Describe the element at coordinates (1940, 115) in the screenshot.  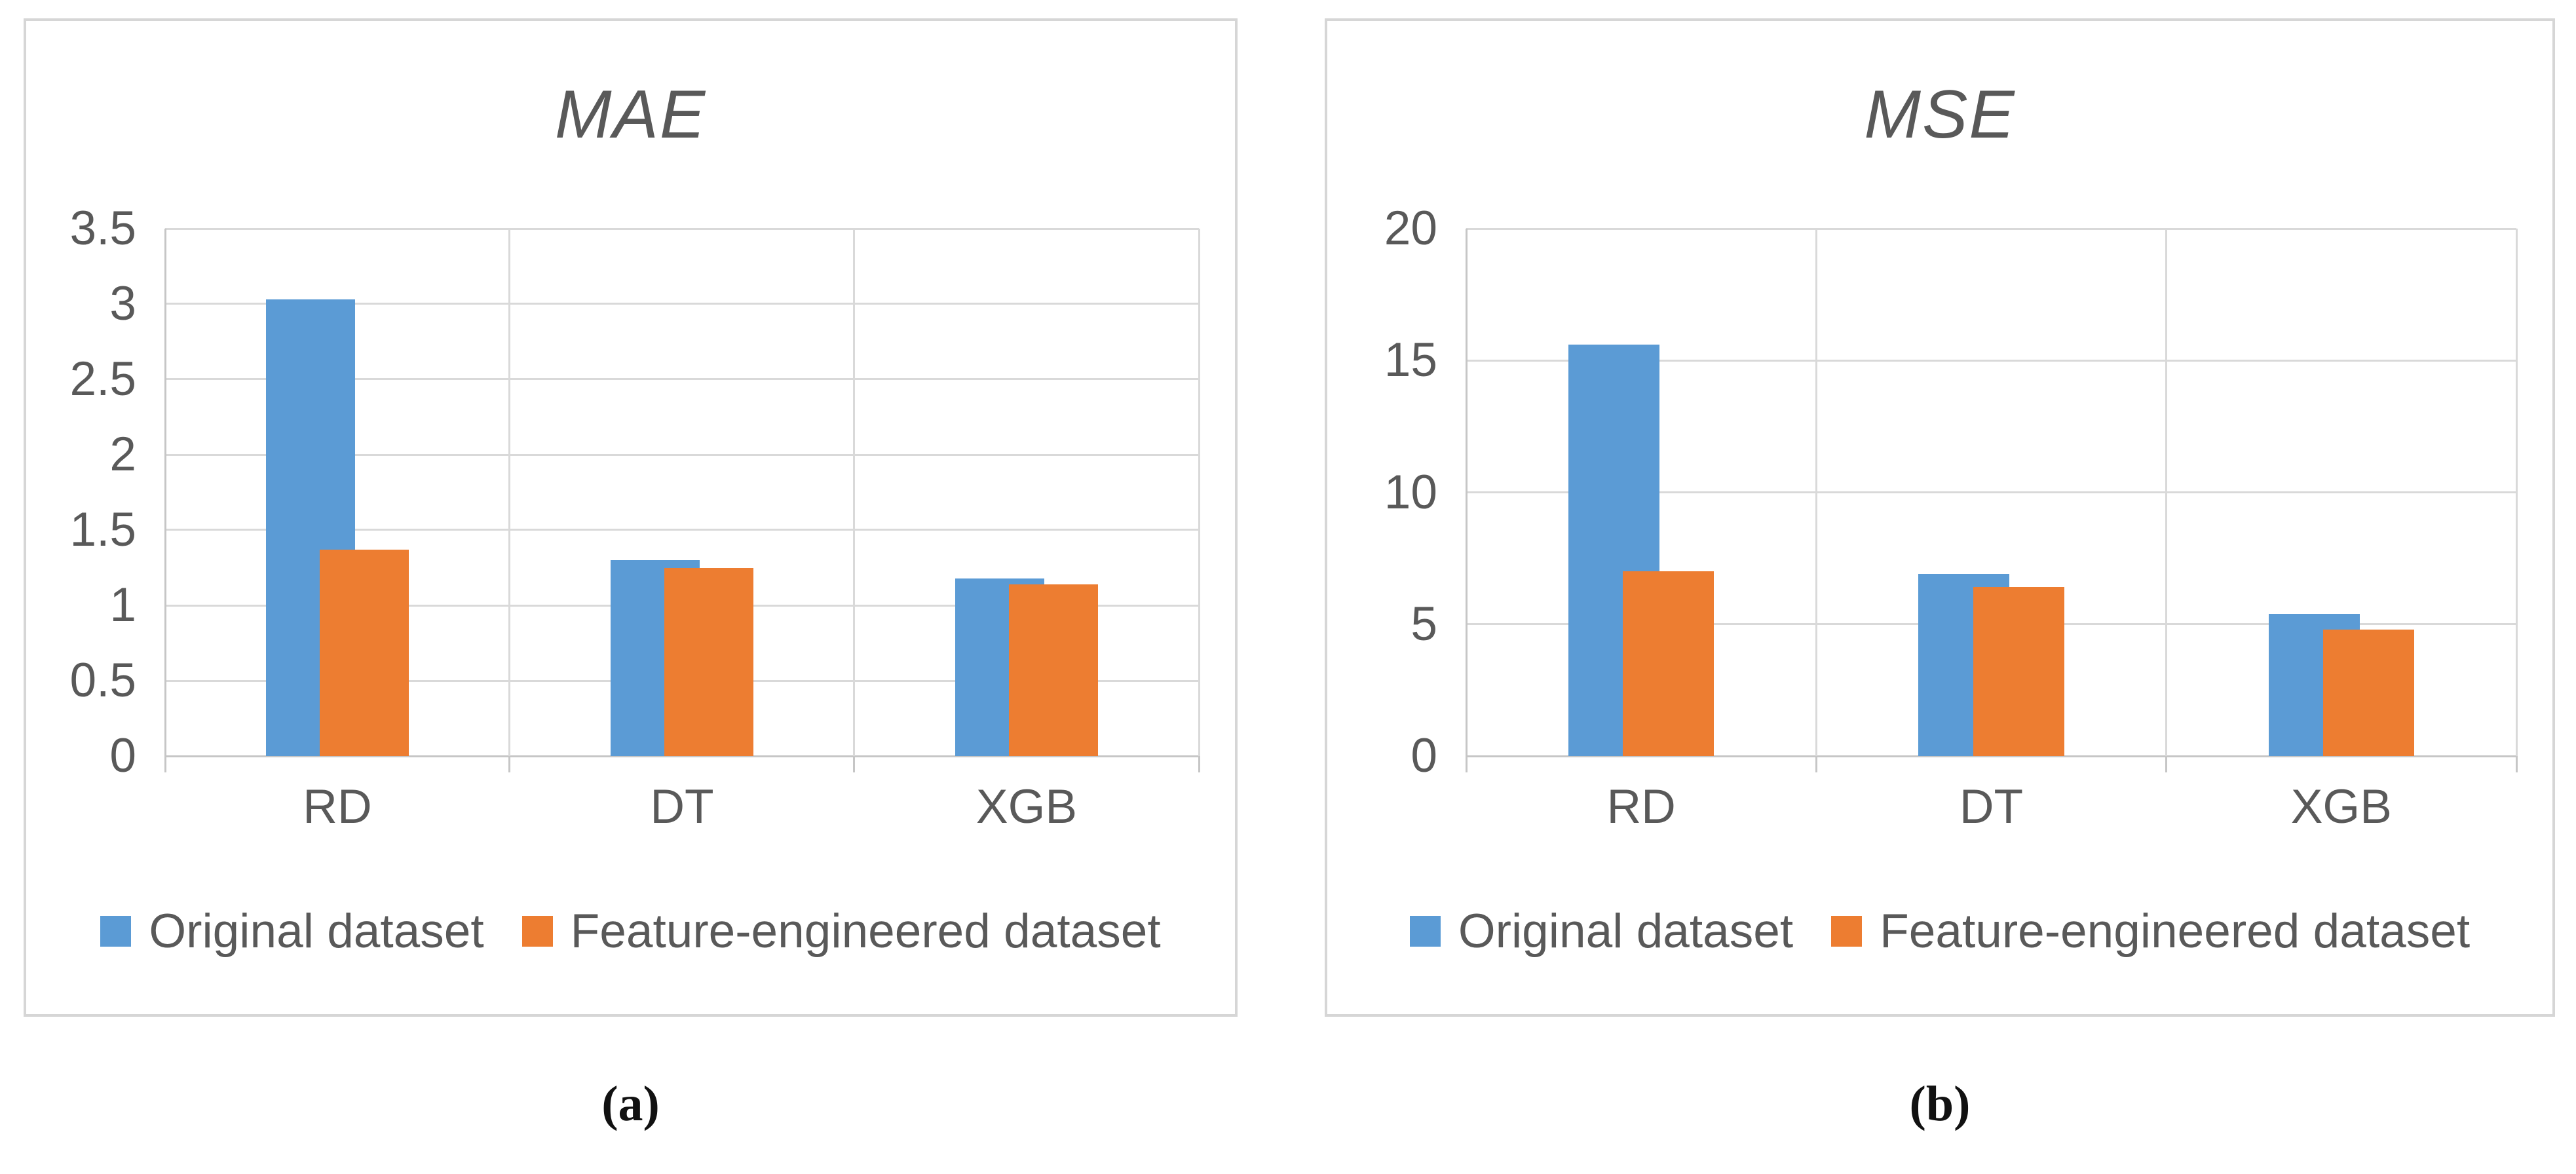
I see `chart-title: MSE` at that location.